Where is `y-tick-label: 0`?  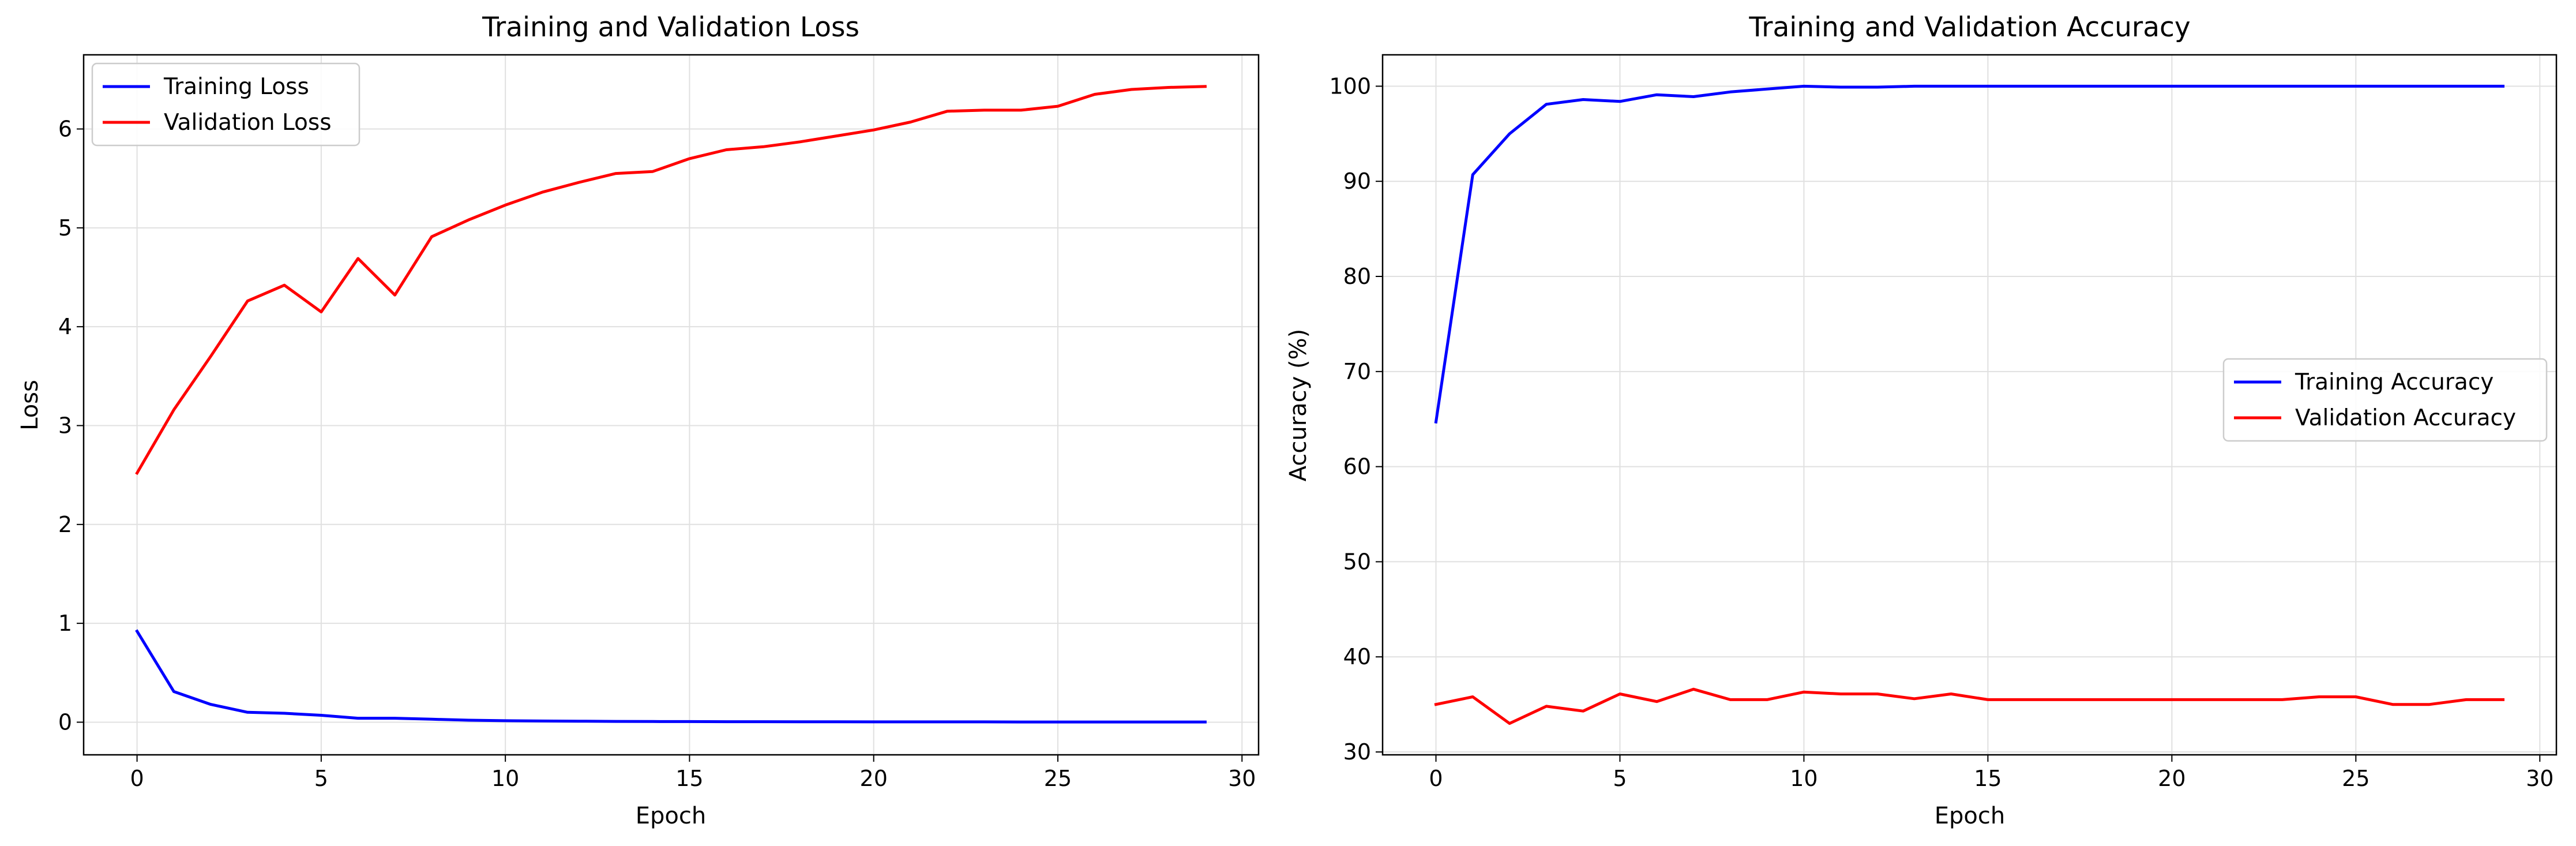
y-tick-label: 0 is located at coordinates (65, 722).